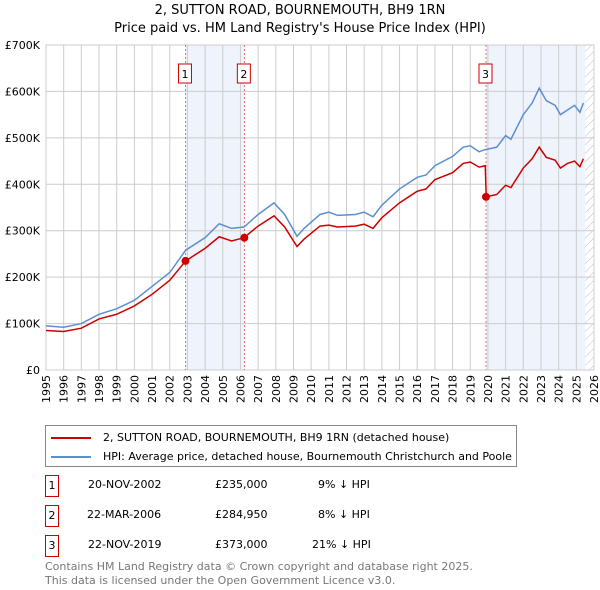 The width and height of the screenshot is (600, 590). Describe the element at coordinates (293, 389) in the screenshot. I see `x-tick-label: 2009` at that location.